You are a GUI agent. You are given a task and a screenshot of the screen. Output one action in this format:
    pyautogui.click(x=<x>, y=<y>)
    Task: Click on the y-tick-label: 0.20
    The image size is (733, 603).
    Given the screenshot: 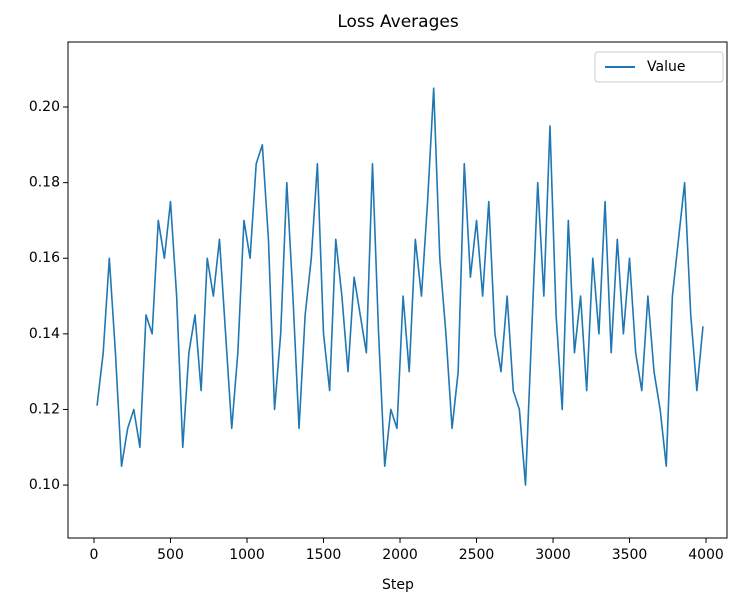 What is the action you would take?
    pyautogui.click(x=44, y=107)
    